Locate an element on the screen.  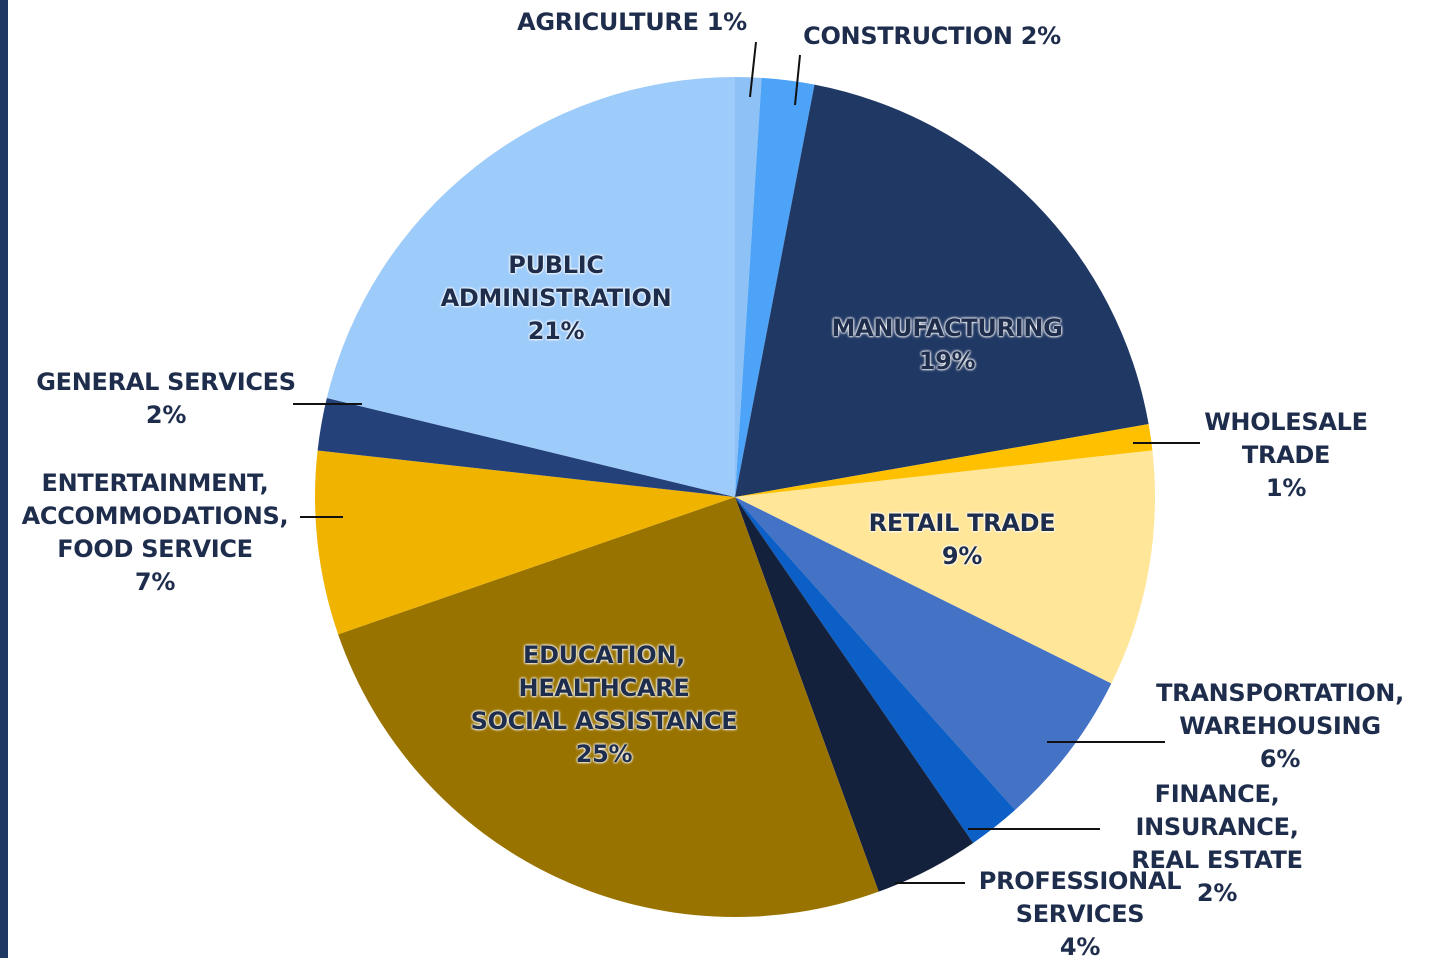
category-label: EDUCATION, HEALTHCARE SOCIAL ASSISTANCE is located at coordinates (604, 688).